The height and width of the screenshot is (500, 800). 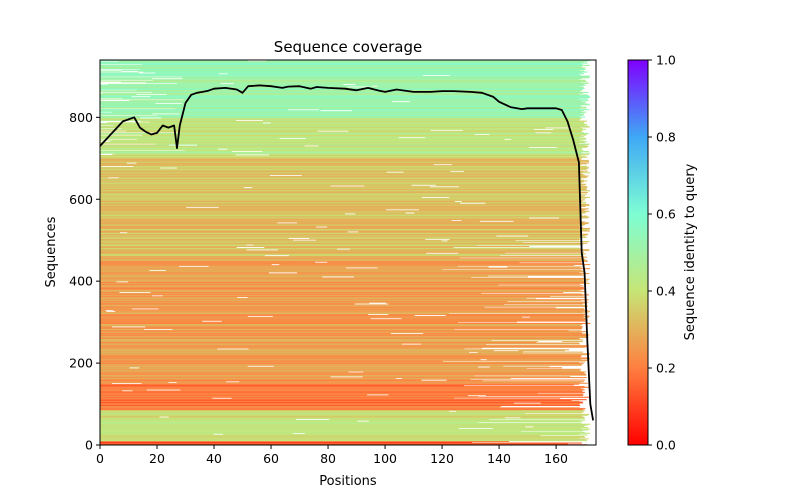 What do you see at coordinates (385, 458) in the screenshot?
I see `x-tick-label: 100` at bounding box center [385, 458].